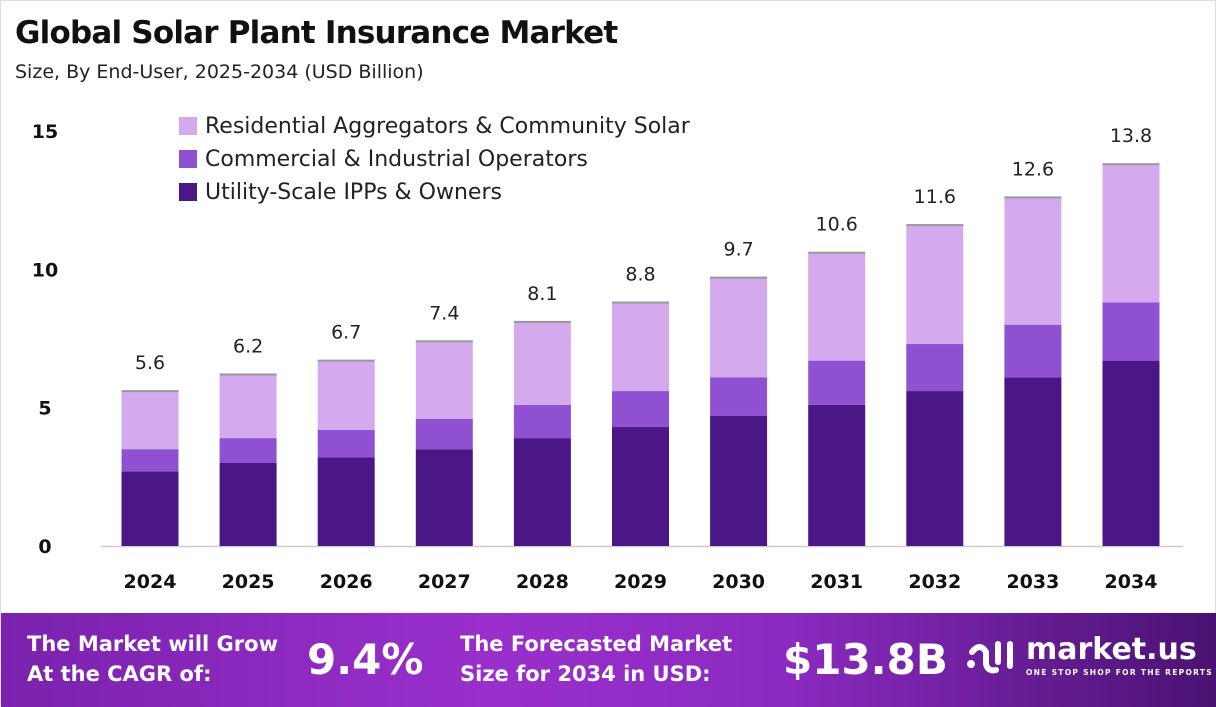 This screenshot has height=707, width=1216. Describe the element at coordinates (836, 582) in the screenshot. I see `x-tick-label: 2031` at that location.